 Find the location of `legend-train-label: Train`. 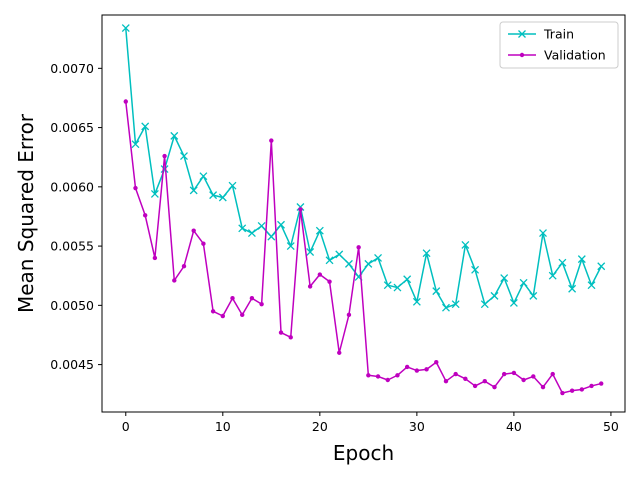

legend-train-label: Train is located at coordinates (558, 34).